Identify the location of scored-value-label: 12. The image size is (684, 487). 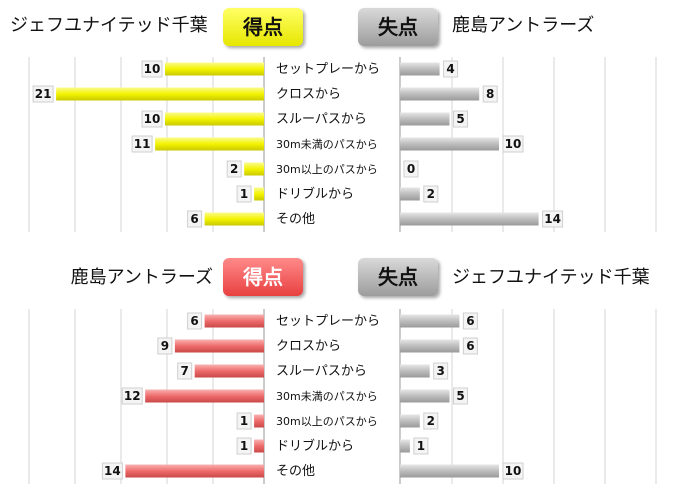
(132, 396).